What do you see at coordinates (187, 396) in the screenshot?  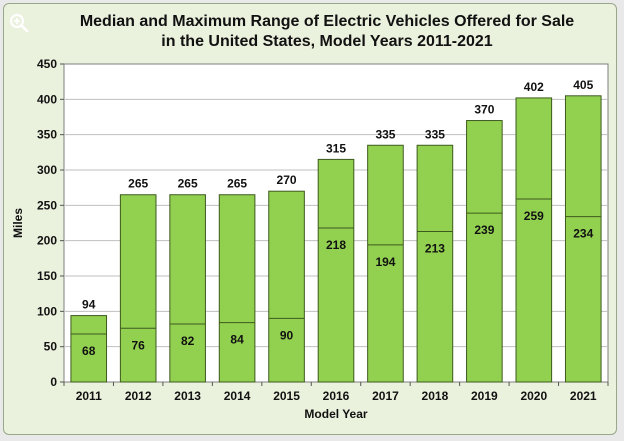 I see `x-tick-label: 2013` at bounding box center [187, 396].